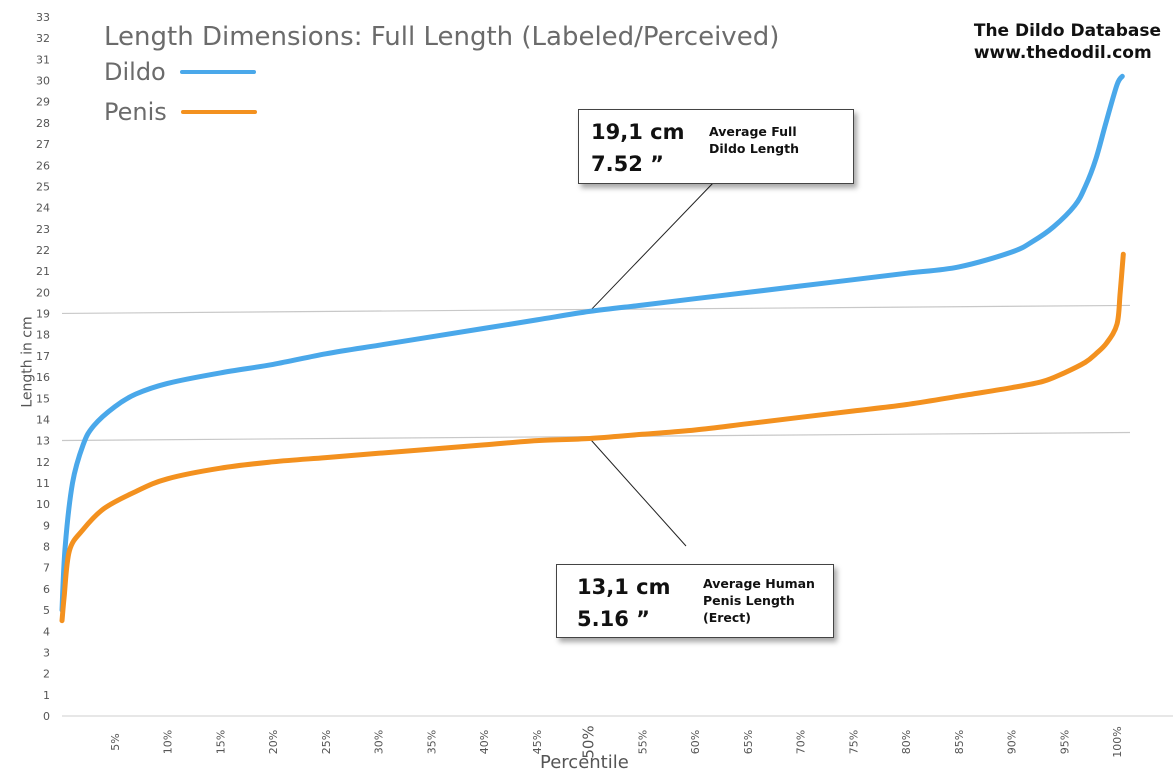 This screenshot has width=1173, height=774. Describe the element at coordinates (695, 742) in the screenshot. I see `x-tick-label: 60%` at that location.